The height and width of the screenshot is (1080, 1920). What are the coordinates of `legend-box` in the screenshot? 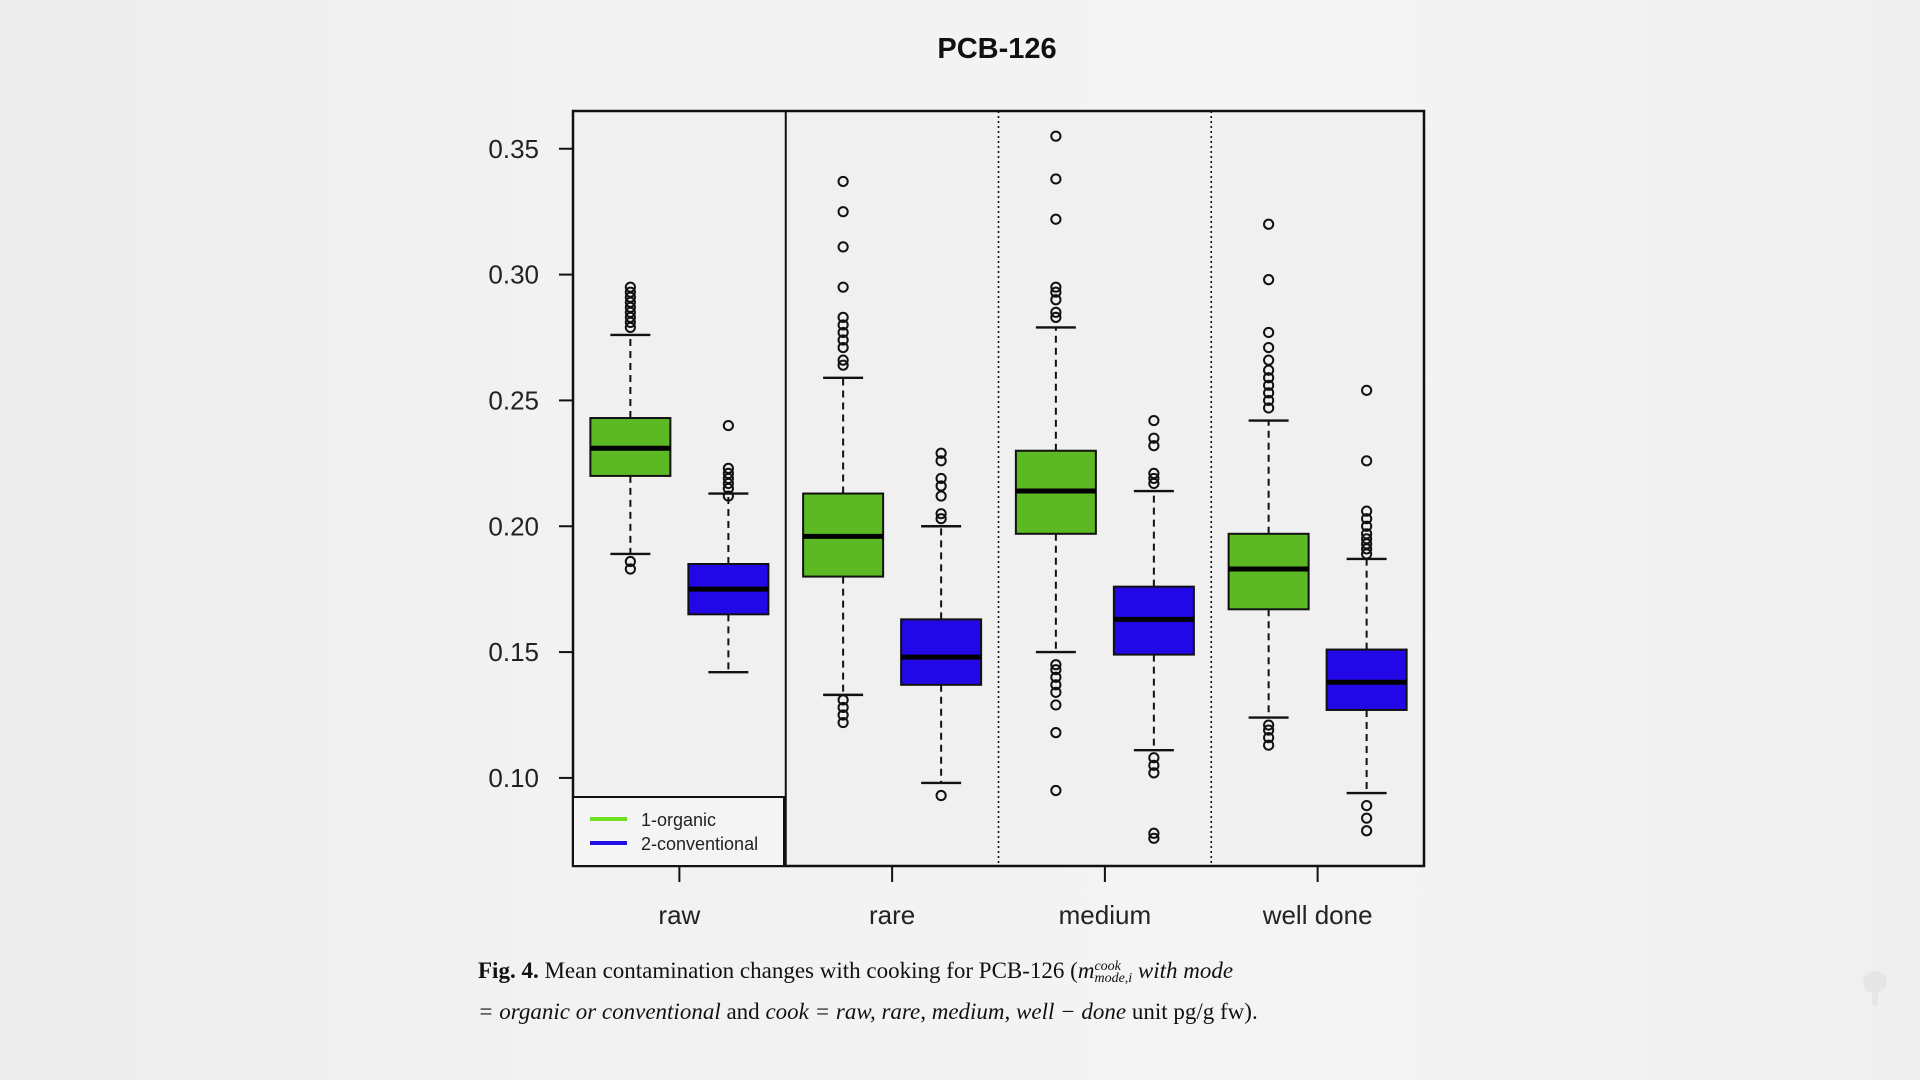 It's located at (678, 831).